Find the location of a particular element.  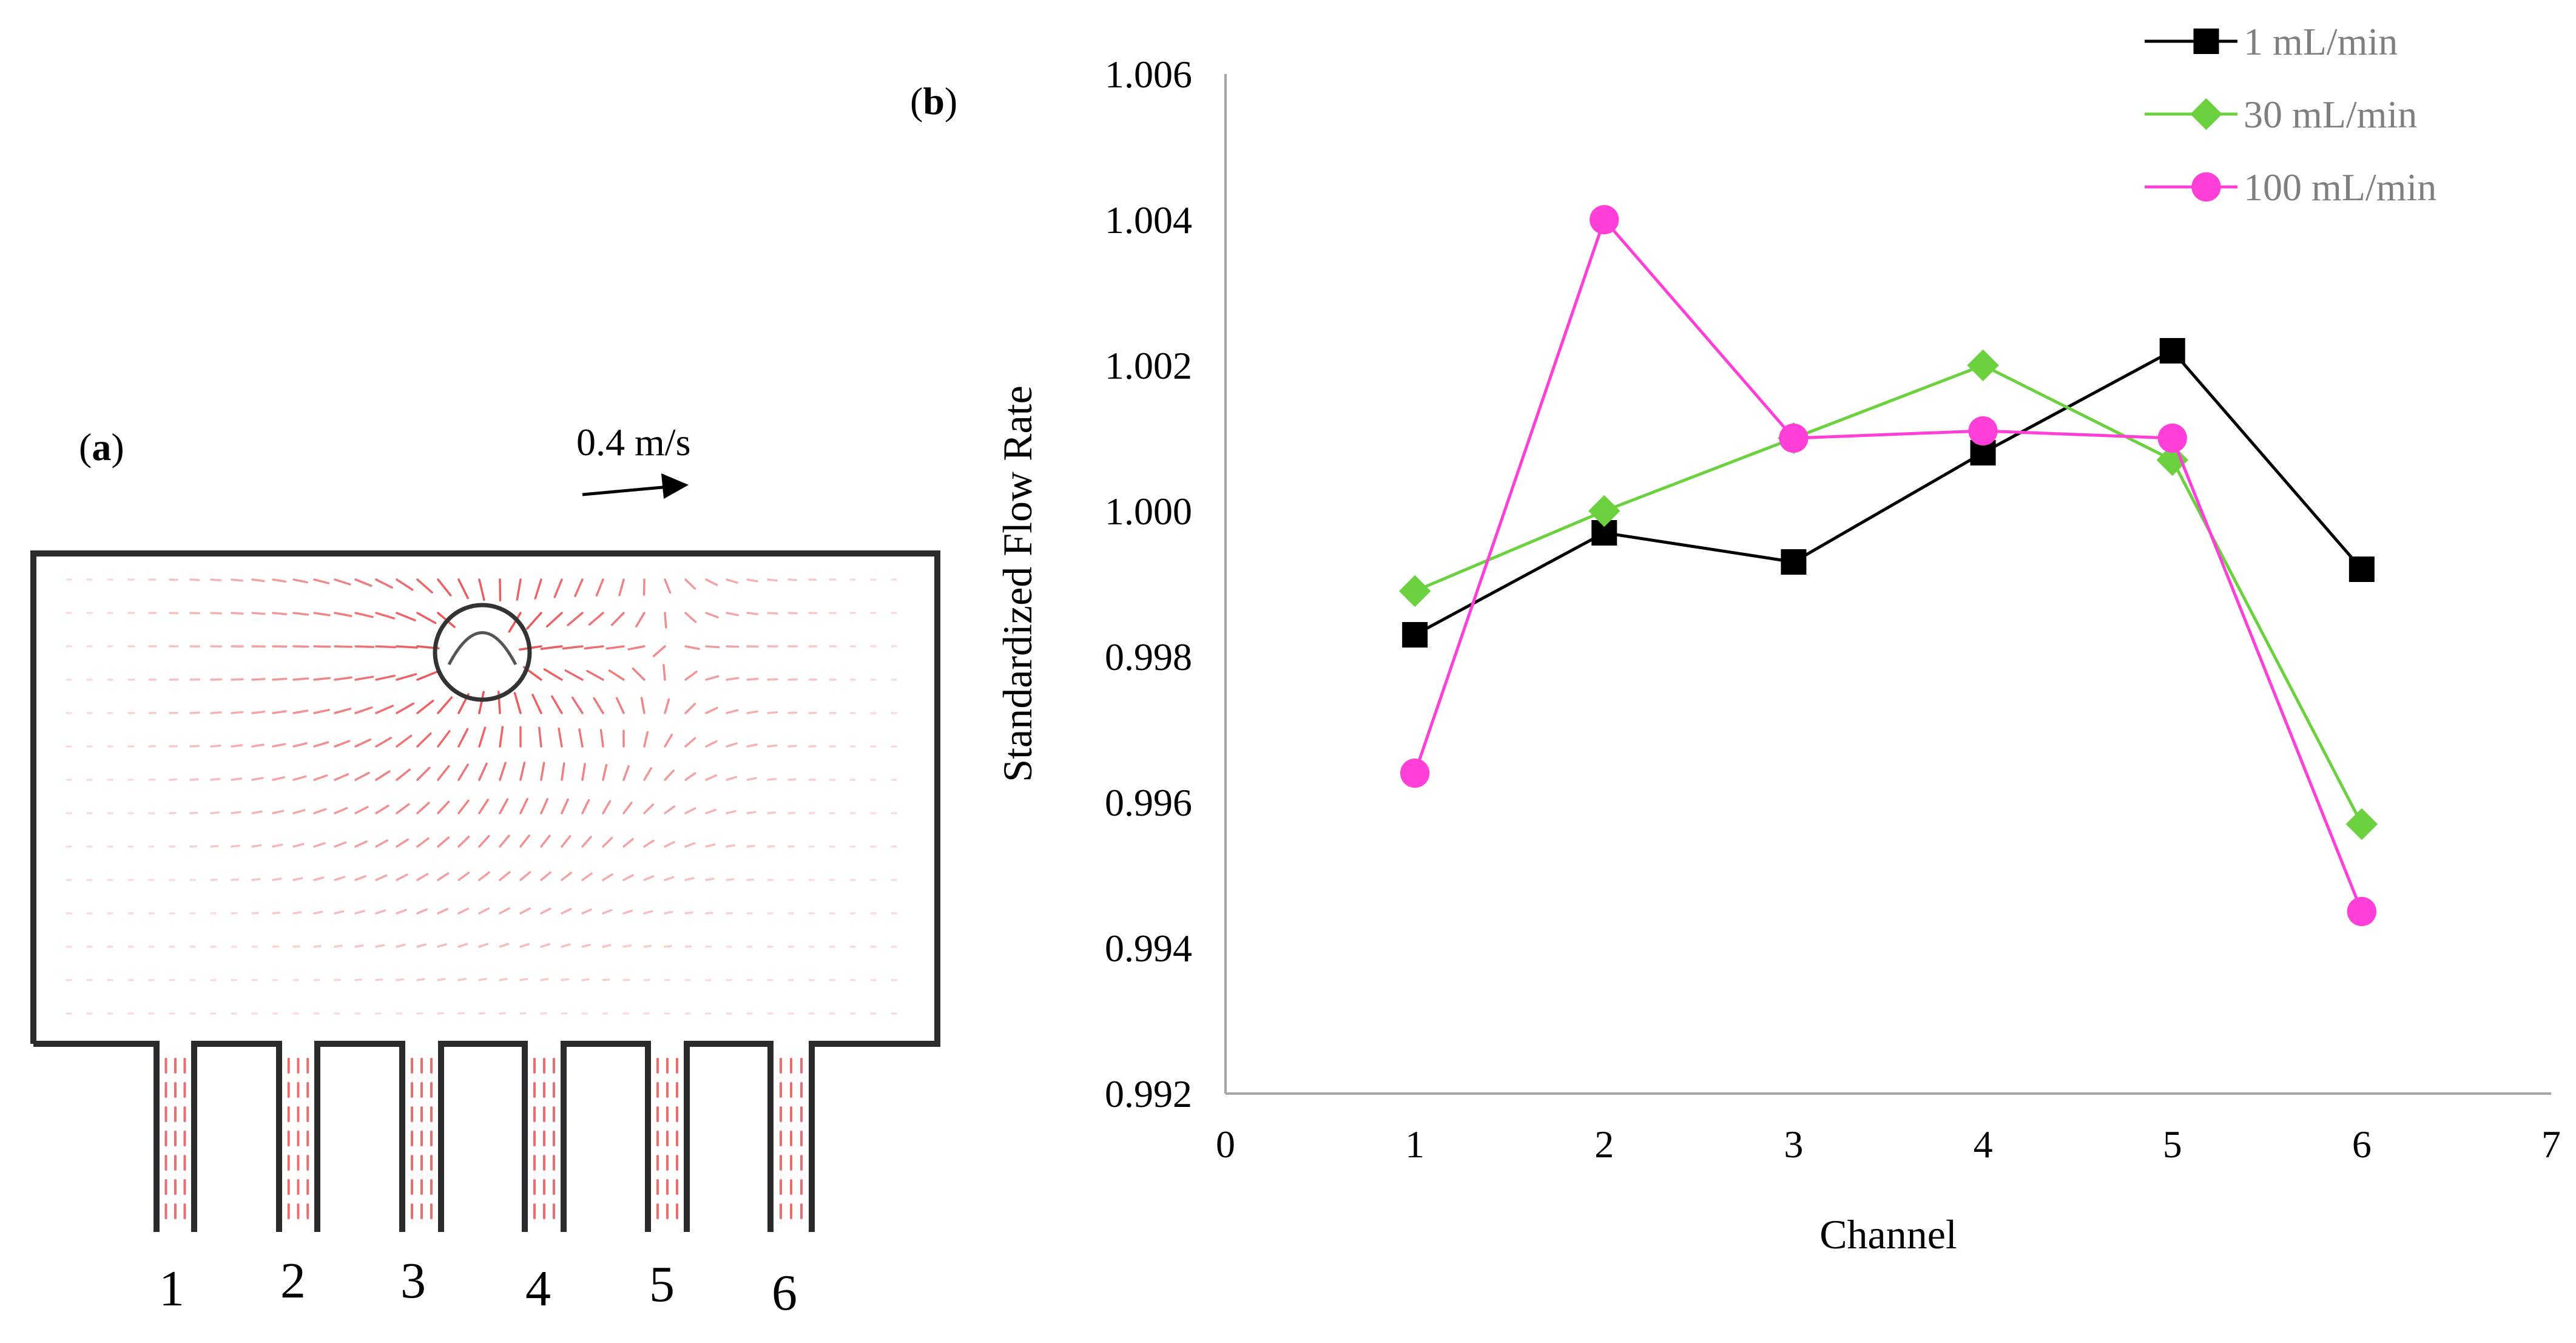

channel-number-4: 4 is located at coordinates (538, 1288).